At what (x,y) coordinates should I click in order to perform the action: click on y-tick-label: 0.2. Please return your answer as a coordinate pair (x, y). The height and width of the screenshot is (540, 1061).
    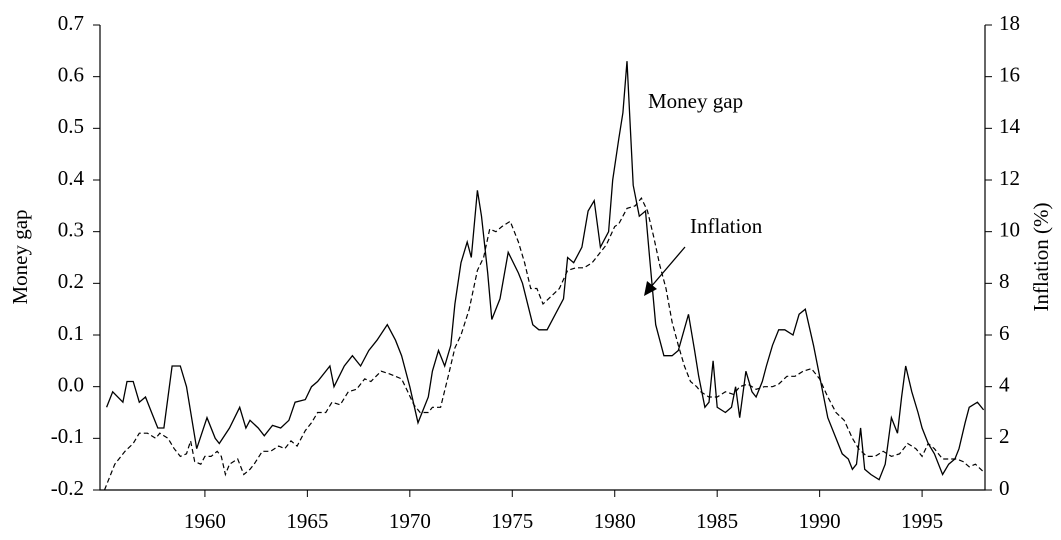
    Looking at the image, I should click on (71, 281).